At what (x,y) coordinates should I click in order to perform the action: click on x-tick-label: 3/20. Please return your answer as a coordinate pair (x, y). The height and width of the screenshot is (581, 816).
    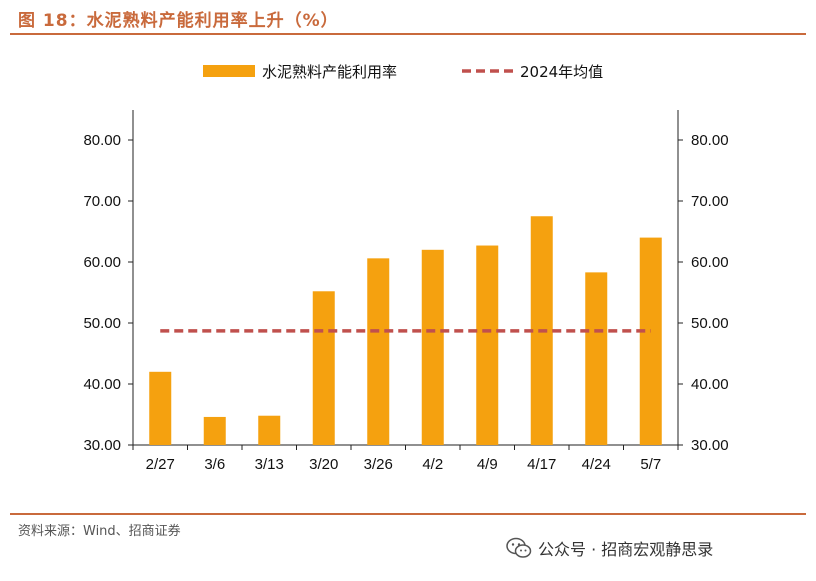
    Looking at the image, I should click on (323, 464).